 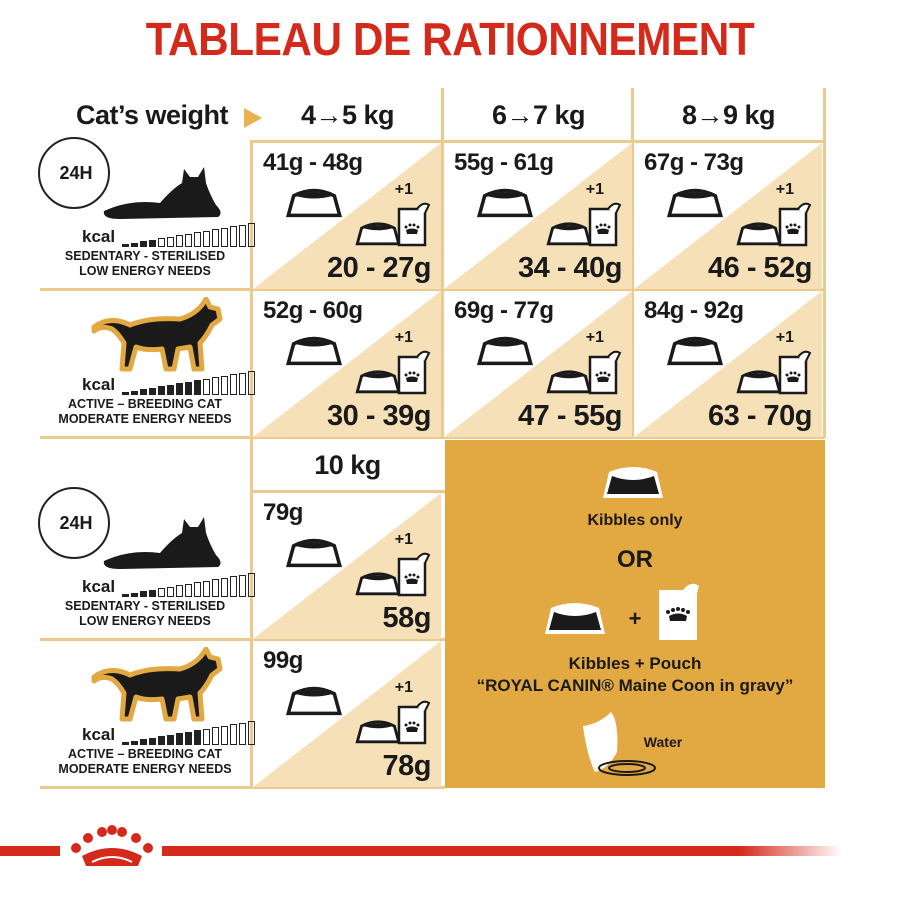 I want to click on profile-line-1: SEDENTARY - STERILISED, so click(x=145, y=256).